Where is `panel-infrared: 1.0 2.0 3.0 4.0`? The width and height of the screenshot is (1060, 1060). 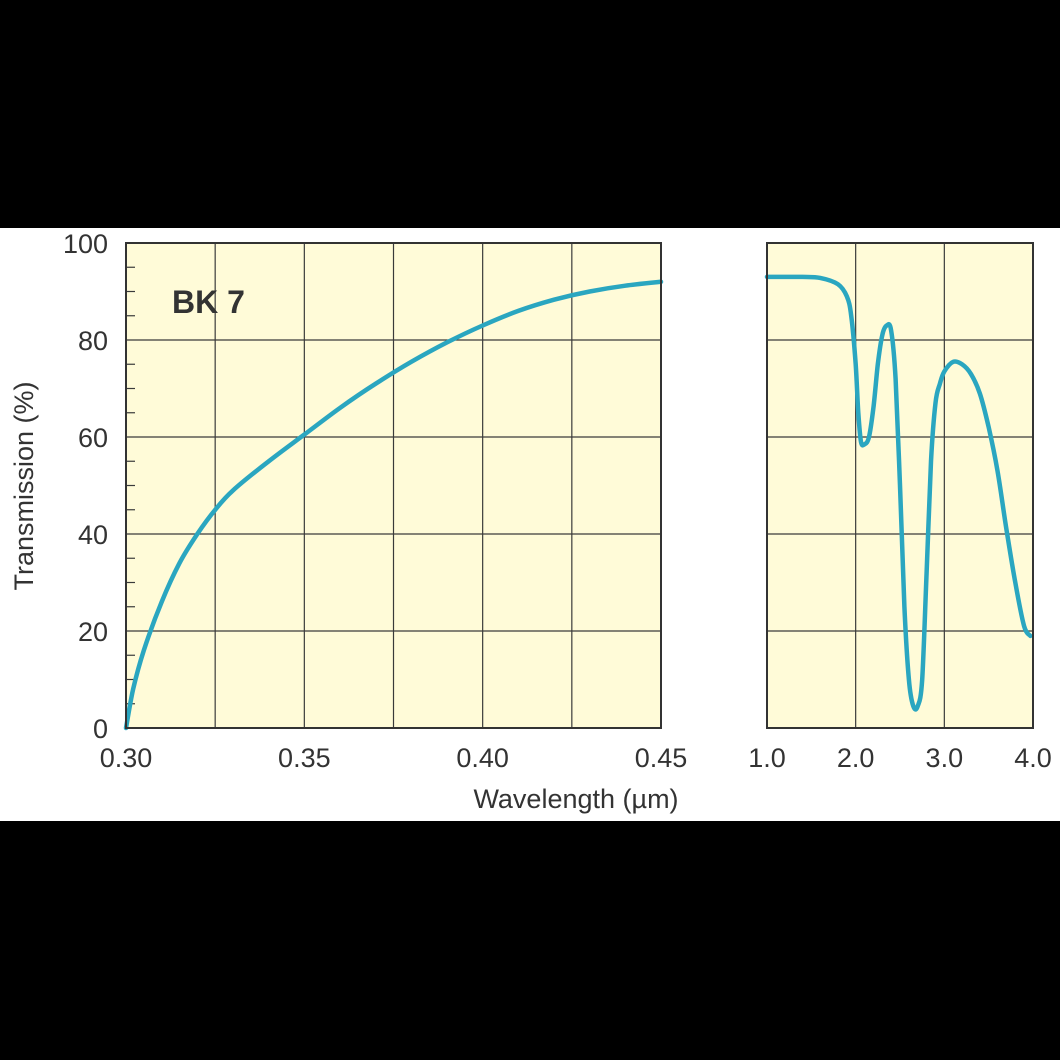 panel-infrared: 1.0 2.0 3.0 4.0 is located at coordinates (900, 507).